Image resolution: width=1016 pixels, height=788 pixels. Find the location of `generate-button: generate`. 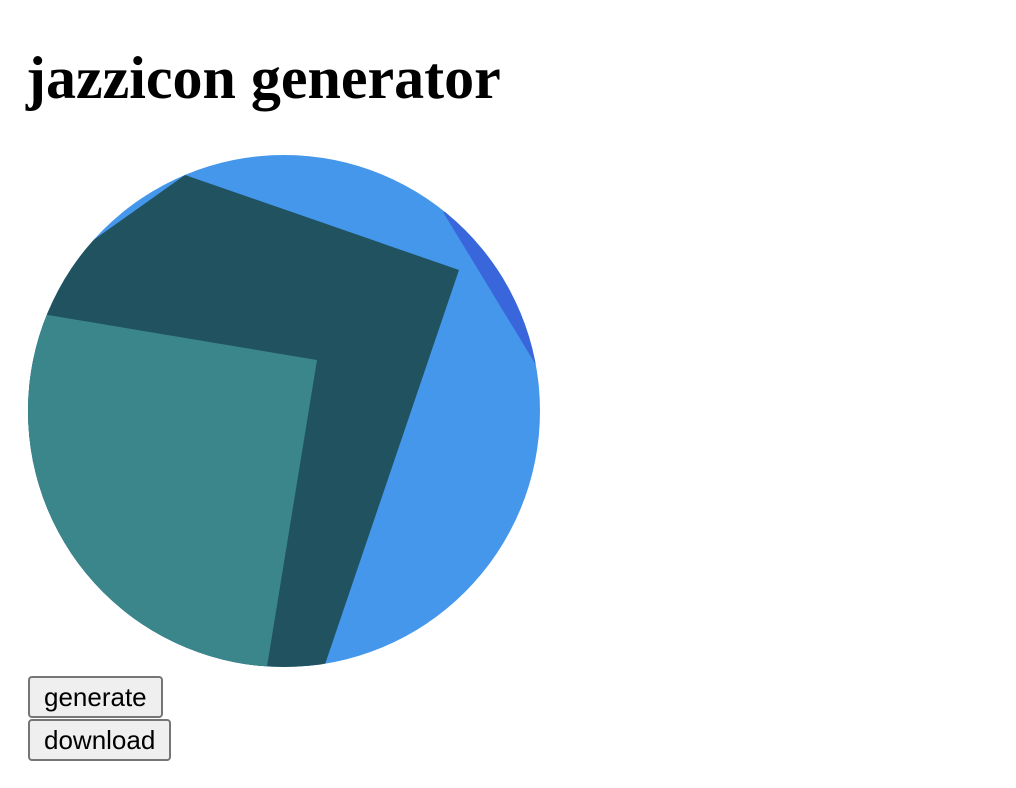

generate-button: generate is located at coordinates (95, 697).